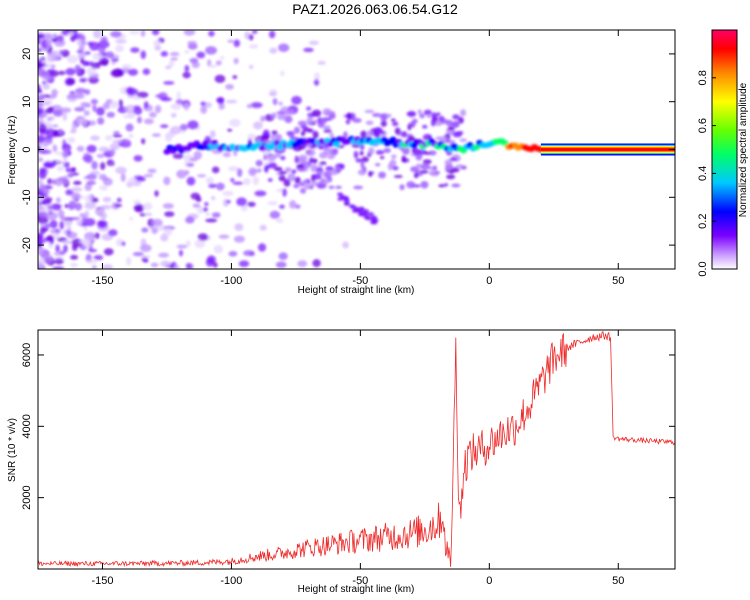 This screenshot has height=600, width=750. I want to click on snr-x-tick-label: -150, so click(102, 581).